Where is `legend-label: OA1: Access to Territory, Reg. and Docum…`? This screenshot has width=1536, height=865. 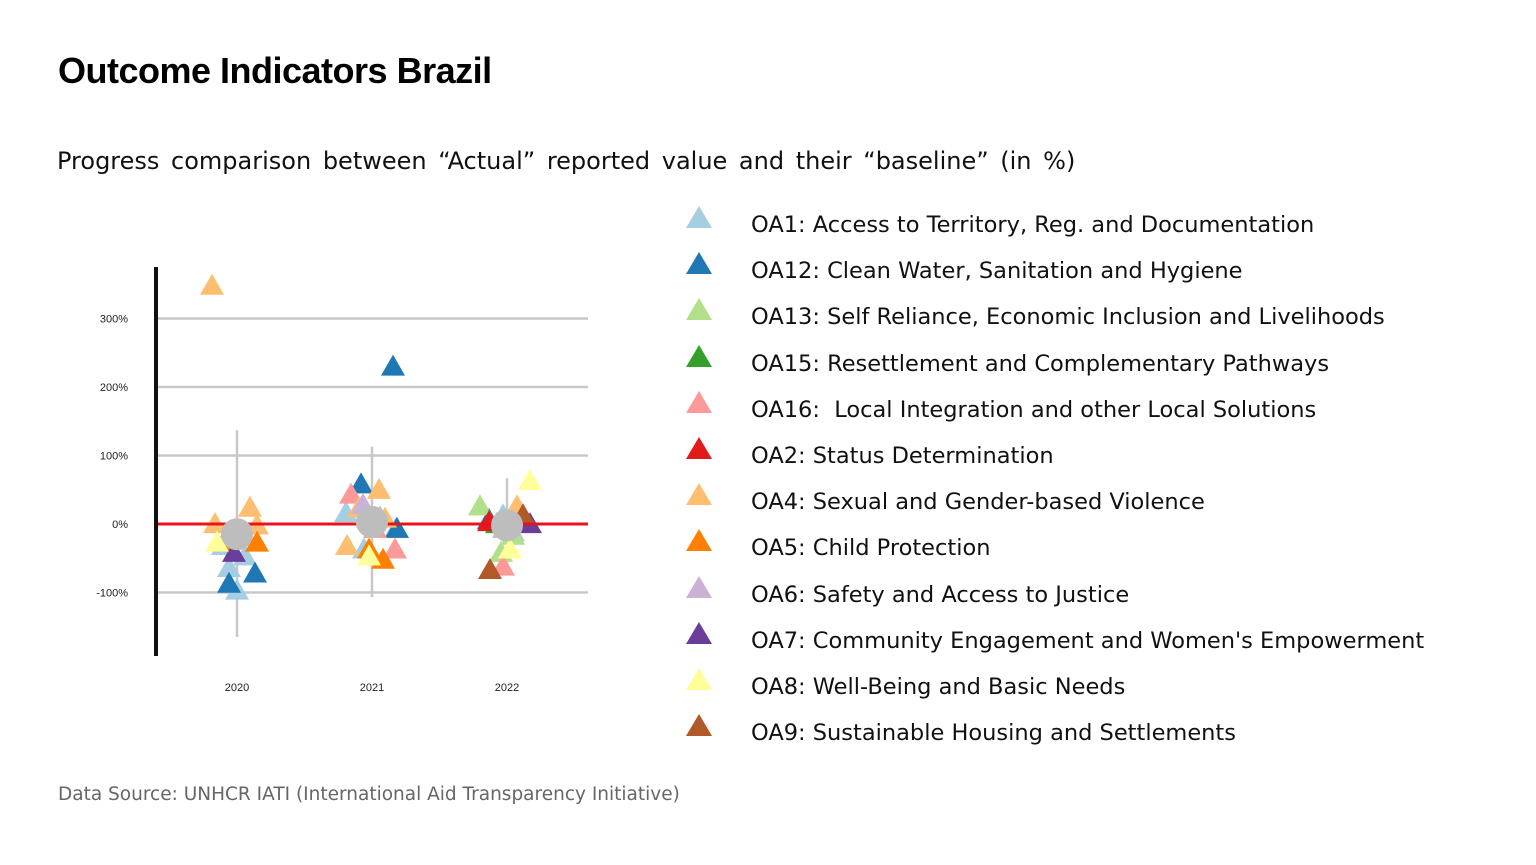
legend-label: OA1: Access to Territory, Reg. and Docum… is located at coordinates (1033, 225).